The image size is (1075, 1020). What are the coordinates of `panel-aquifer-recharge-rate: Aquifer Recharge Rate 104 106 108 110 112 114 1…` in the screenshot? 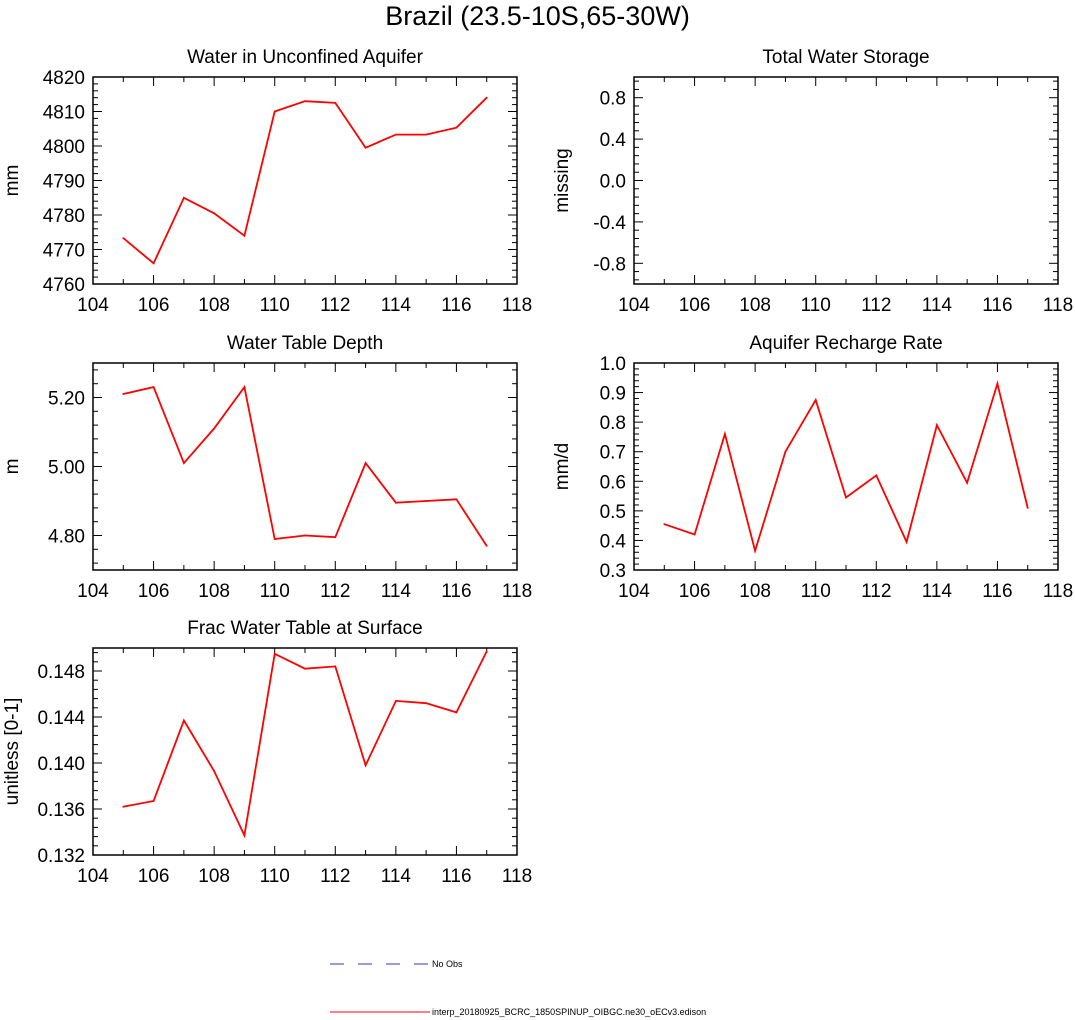 It's located at (812, 467).